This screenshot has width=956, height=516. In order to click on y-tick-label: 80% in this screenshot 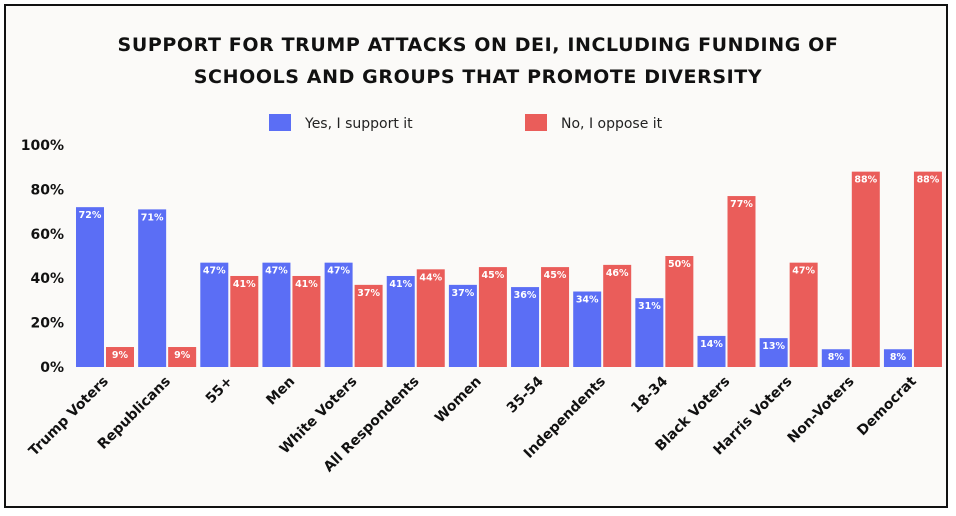, I will do `click(47, 190)`.